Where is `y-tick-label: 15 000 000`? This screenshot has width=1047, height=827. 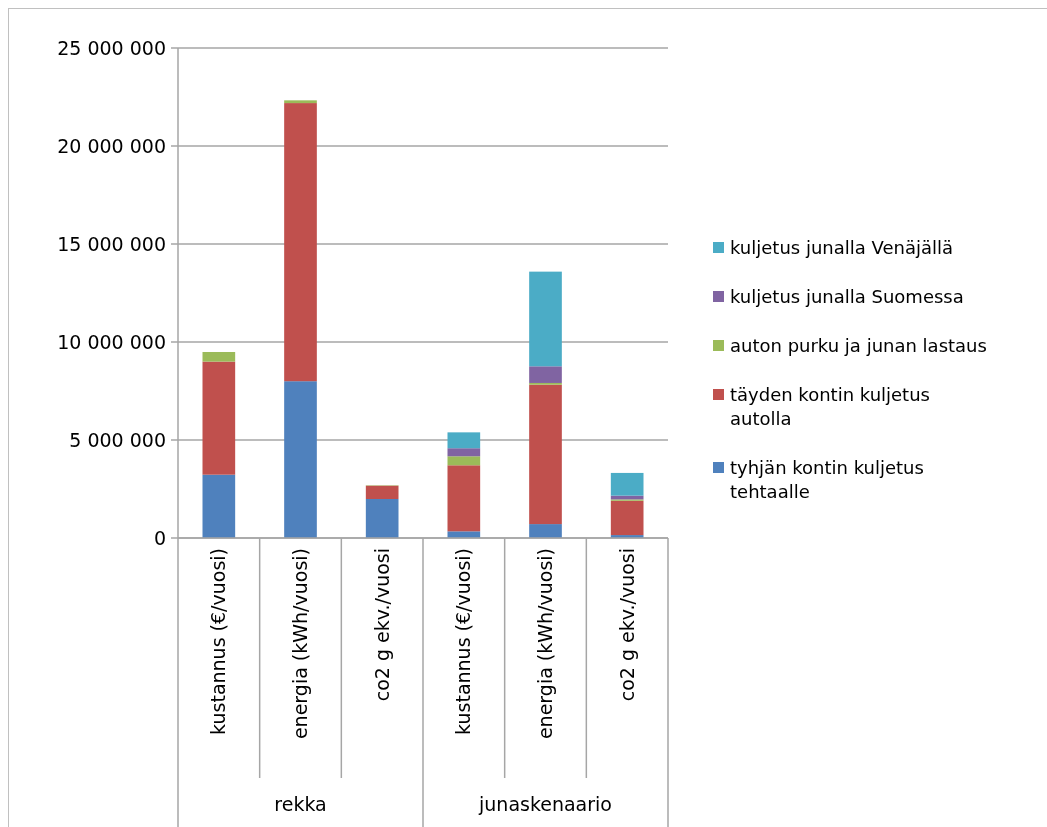 y-tick-label: 15 000 000 is located at coordinates (111, 243).